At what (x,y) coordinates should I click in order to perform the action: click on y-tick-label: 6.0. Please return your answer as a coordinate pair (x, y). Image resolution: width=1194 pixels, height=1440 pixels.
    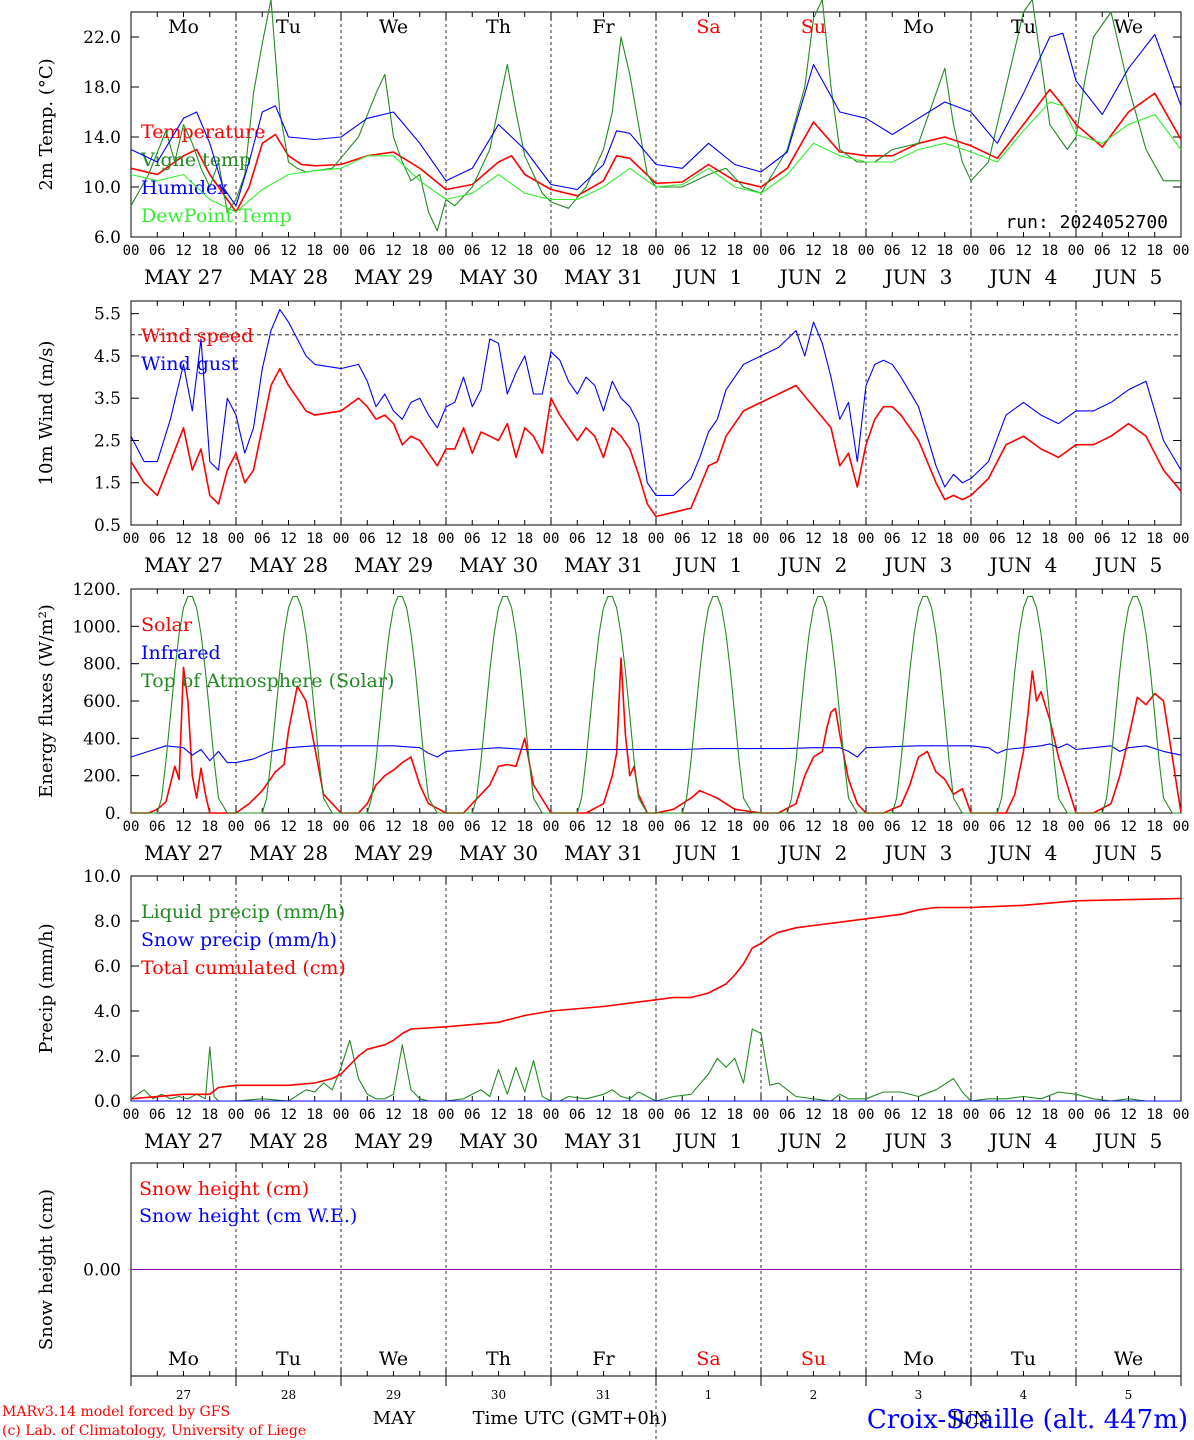
    Looking at the image, I should click on (107, 238).